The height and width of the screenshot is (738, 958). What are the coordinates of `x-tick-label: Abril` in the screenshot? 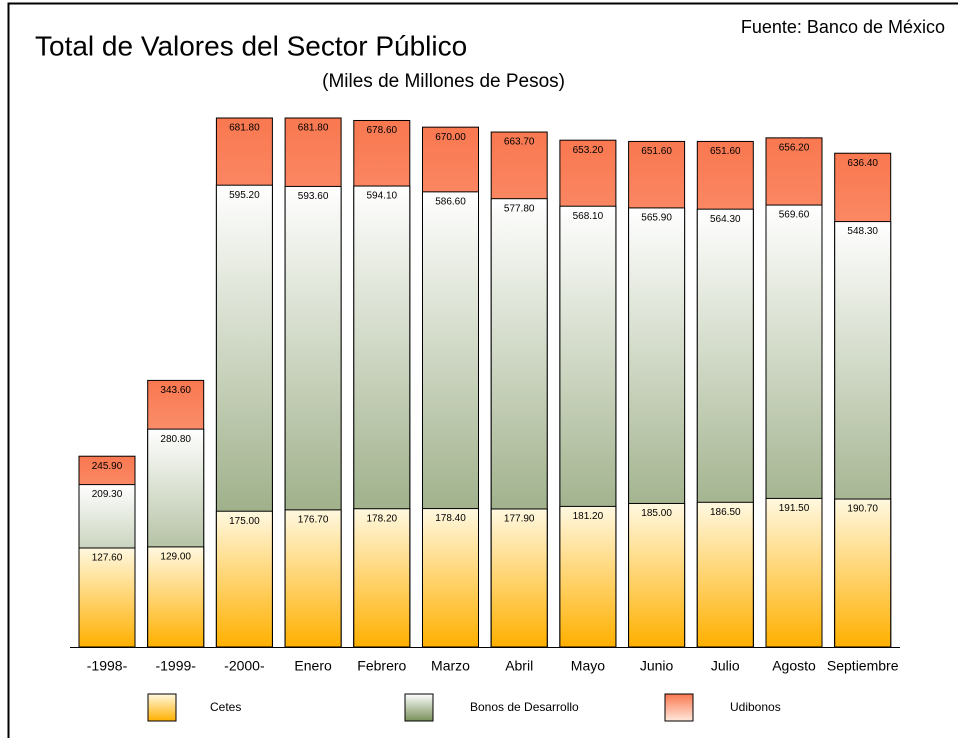 It's located at (519, 666).